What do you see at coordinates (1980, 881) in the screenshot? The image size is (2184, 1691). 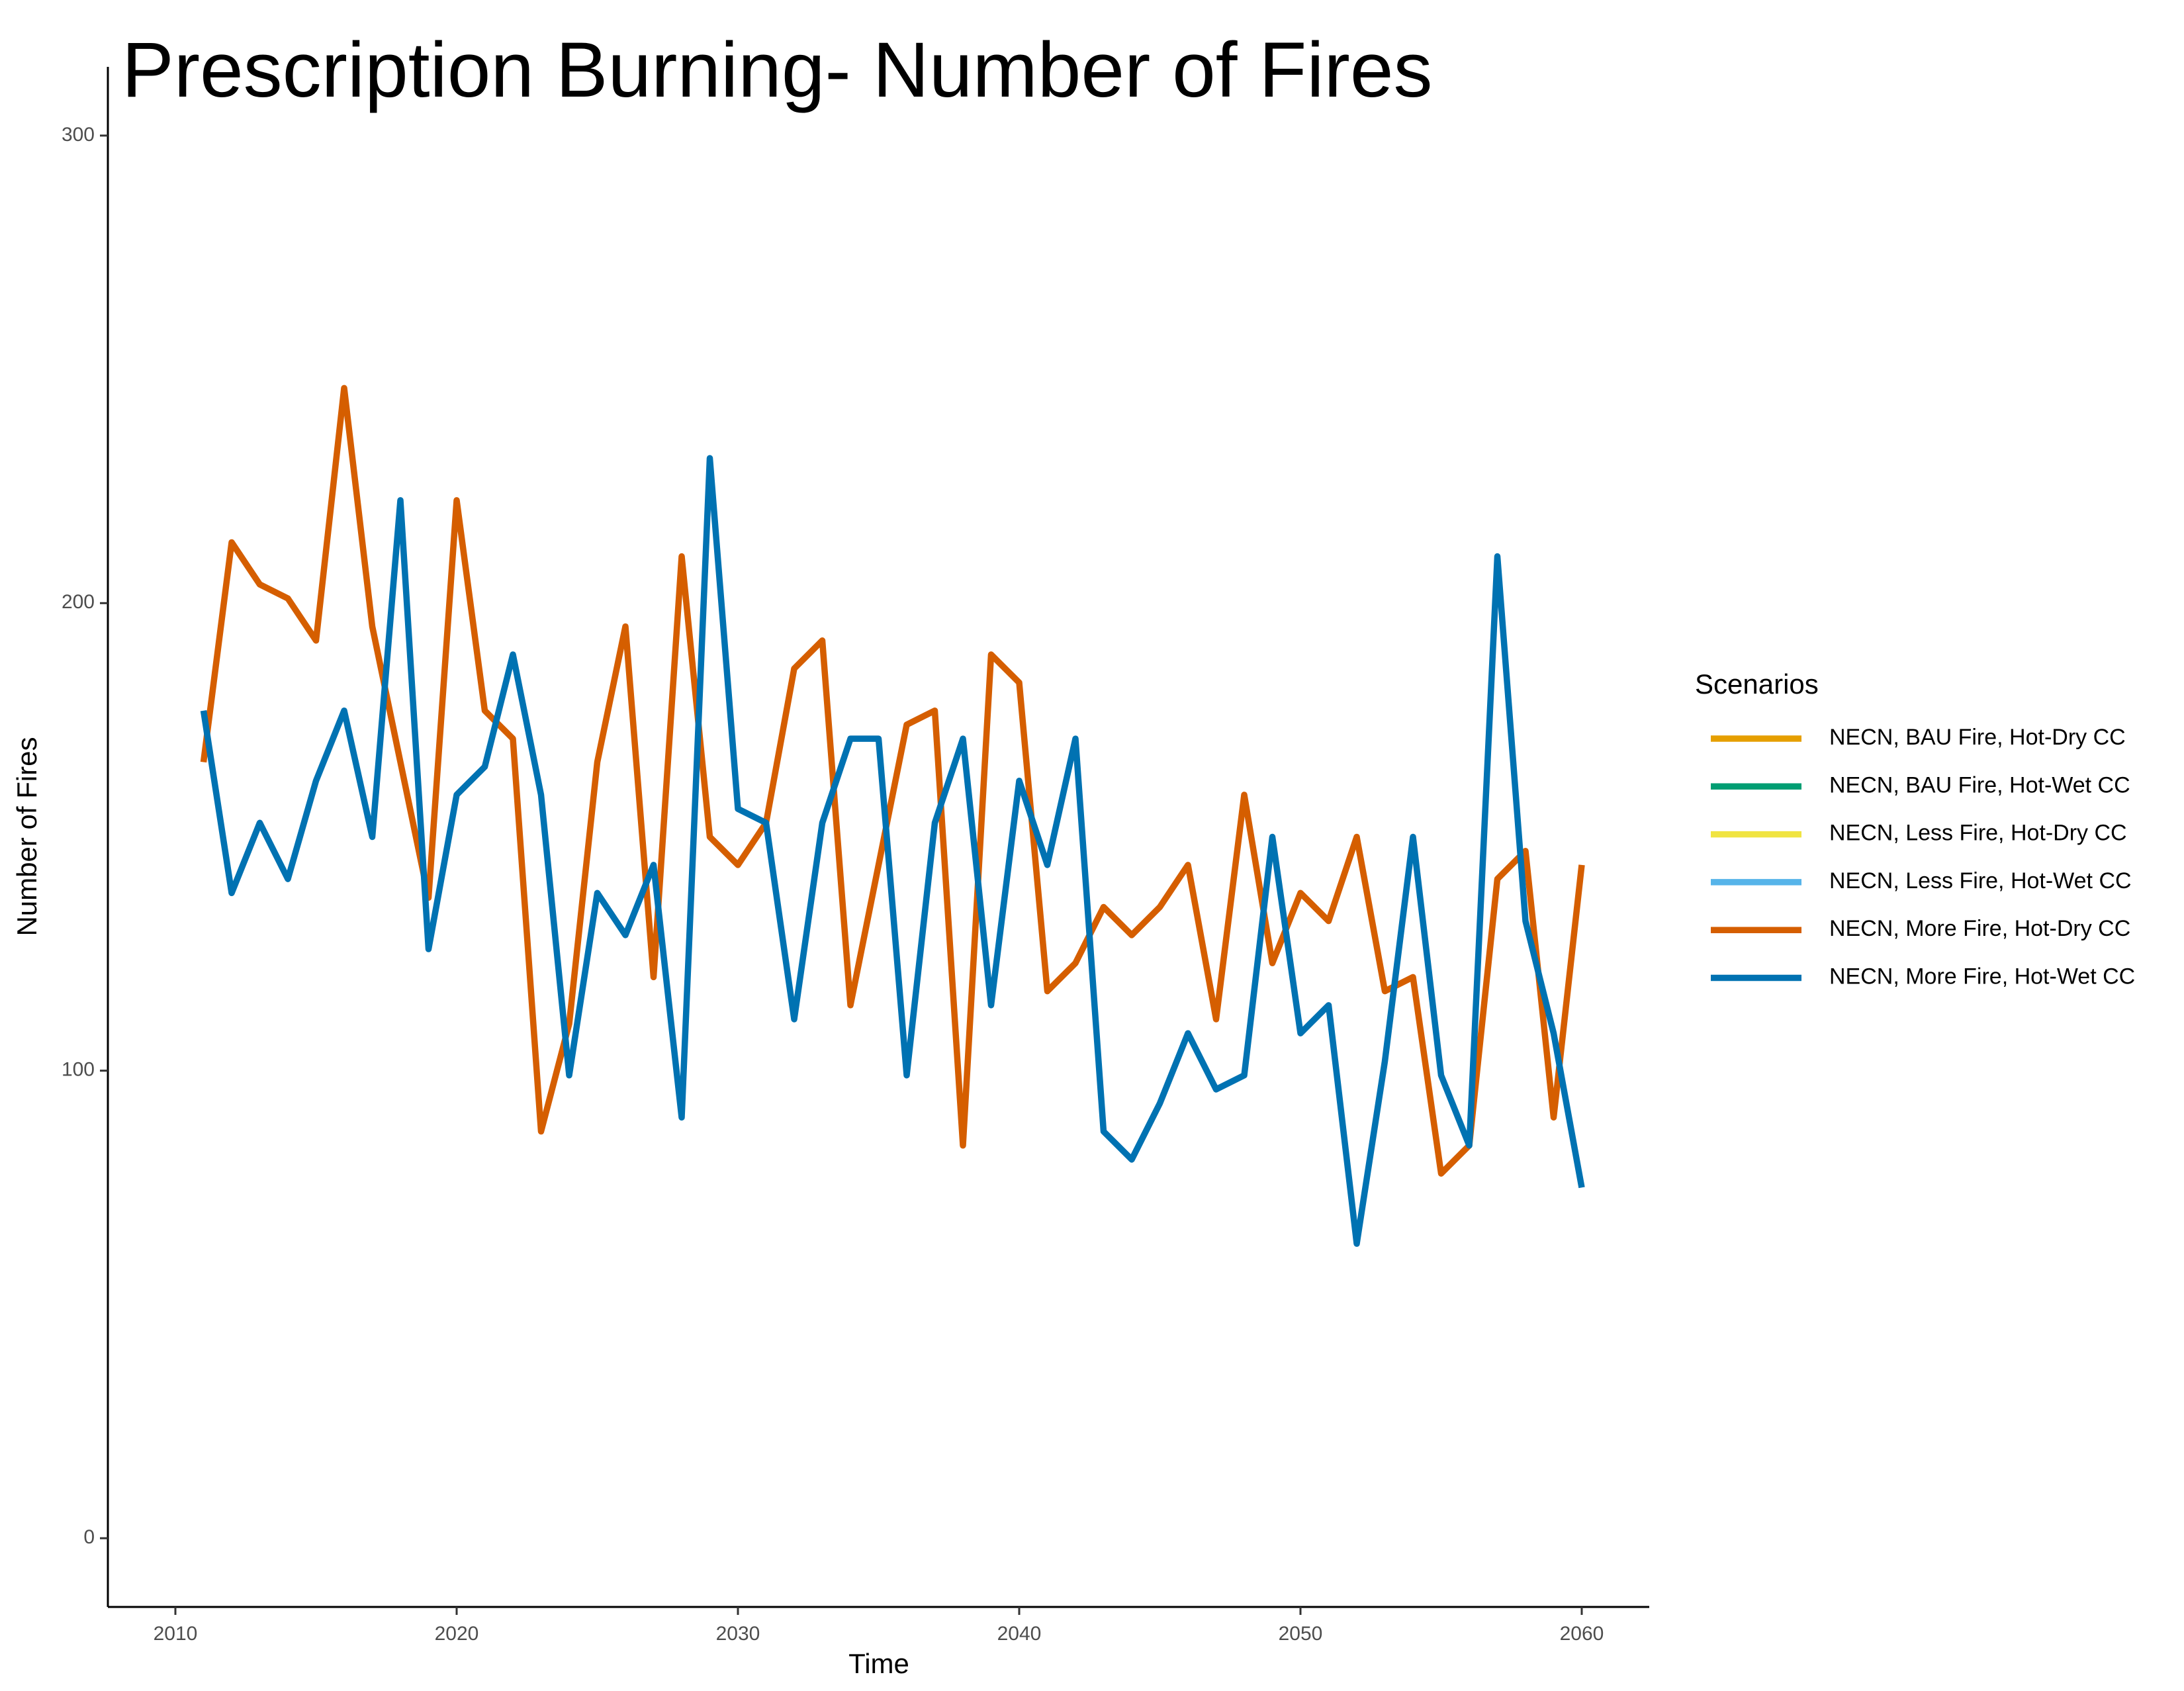 I see `legend-label: NECN, Less Fire, Hot-Wet CC` at bounding box center [1980, 881].